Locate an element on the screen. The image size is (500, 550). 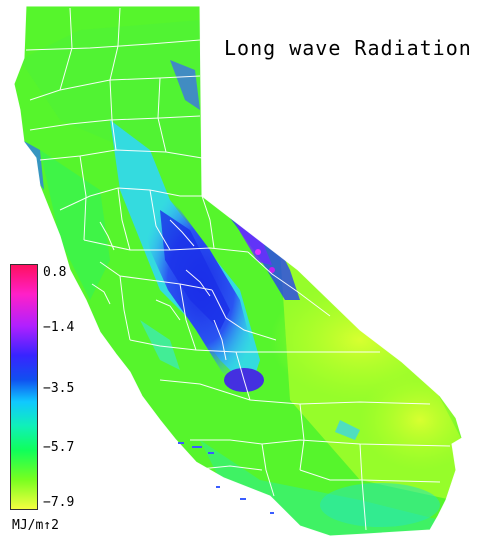
legend-tick-3: −3.5 is located at coordinates (59, 388).